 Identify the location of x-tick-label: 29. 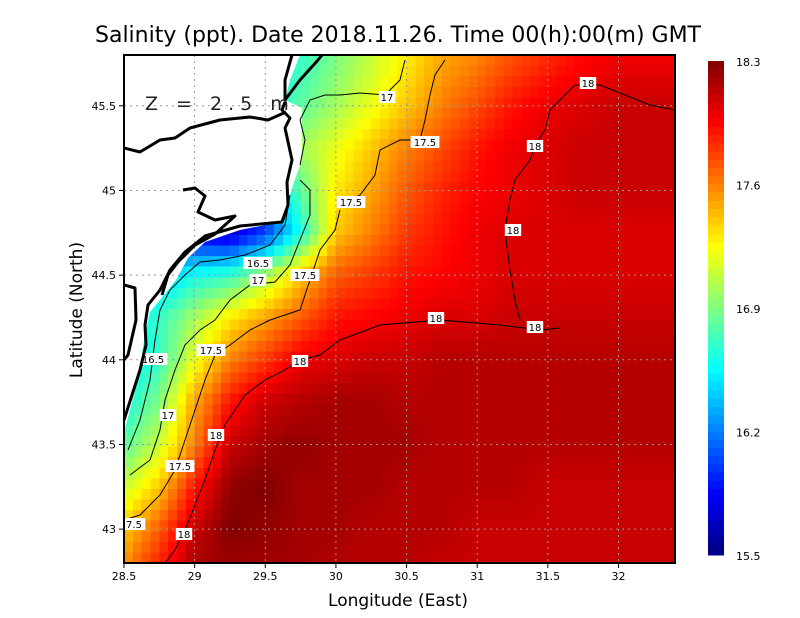
(195, 576).